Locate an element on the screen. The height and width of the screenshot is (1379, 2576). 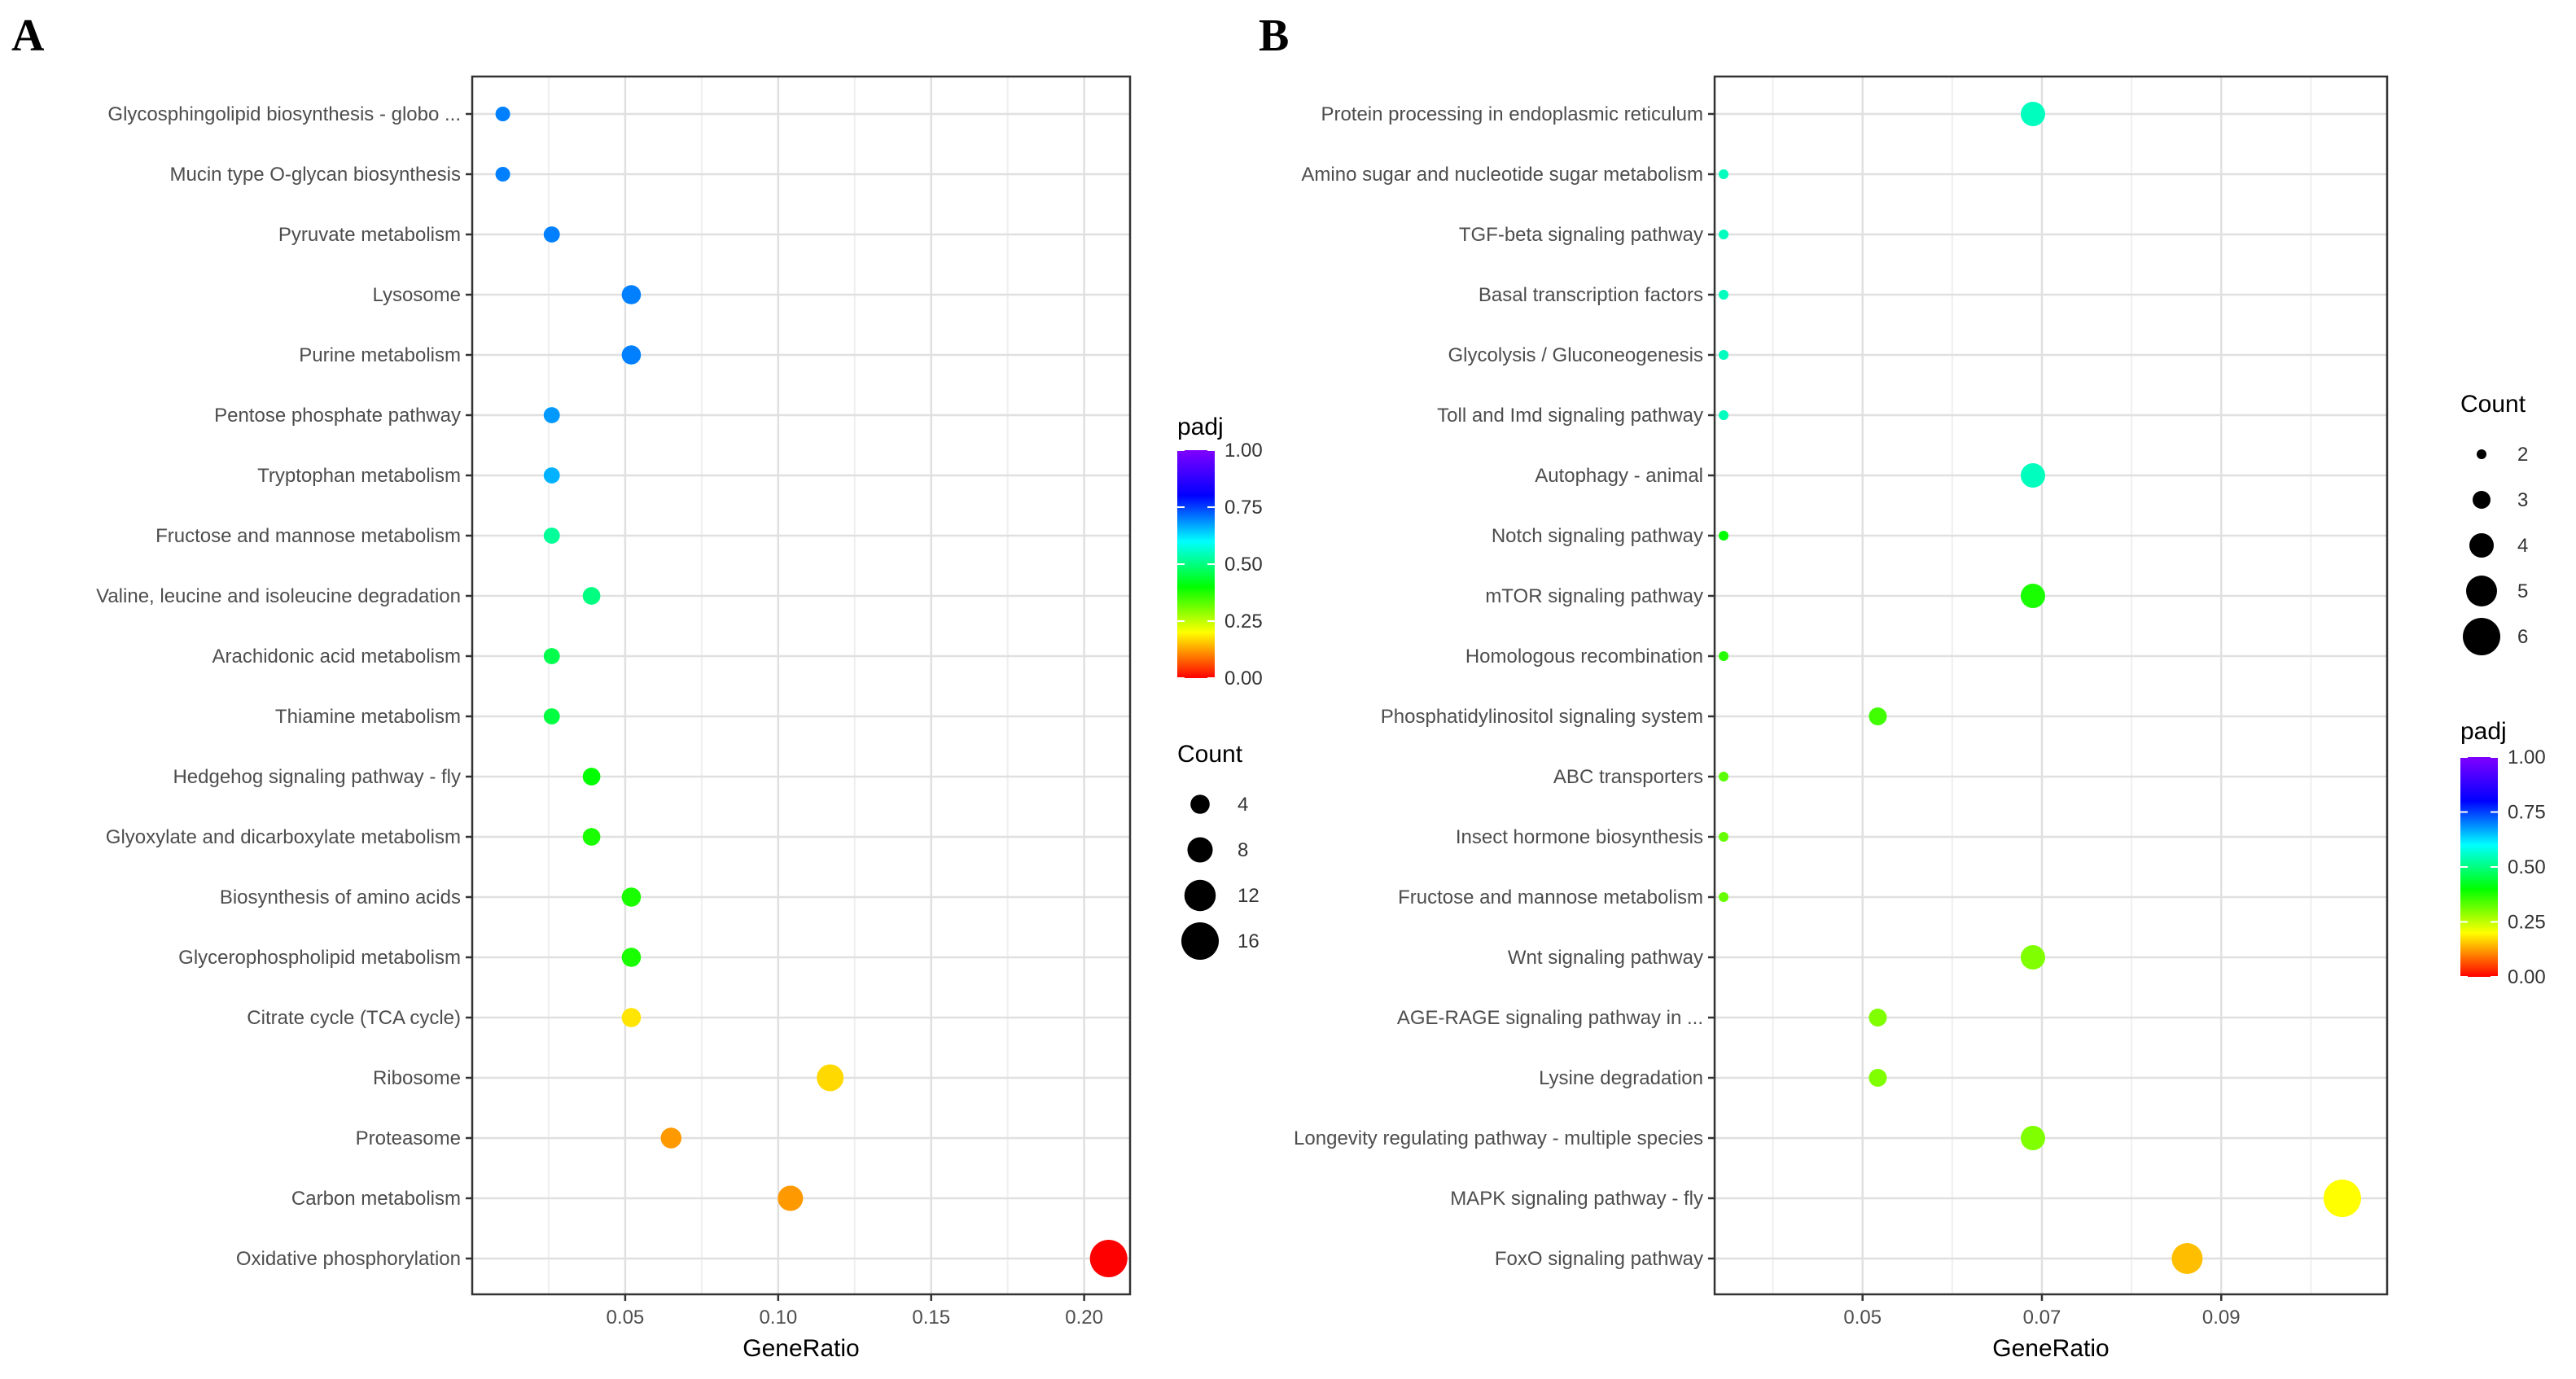
y-tick-label: MAPK signaling pathway - fly is located at coordinates (1576, 1199).